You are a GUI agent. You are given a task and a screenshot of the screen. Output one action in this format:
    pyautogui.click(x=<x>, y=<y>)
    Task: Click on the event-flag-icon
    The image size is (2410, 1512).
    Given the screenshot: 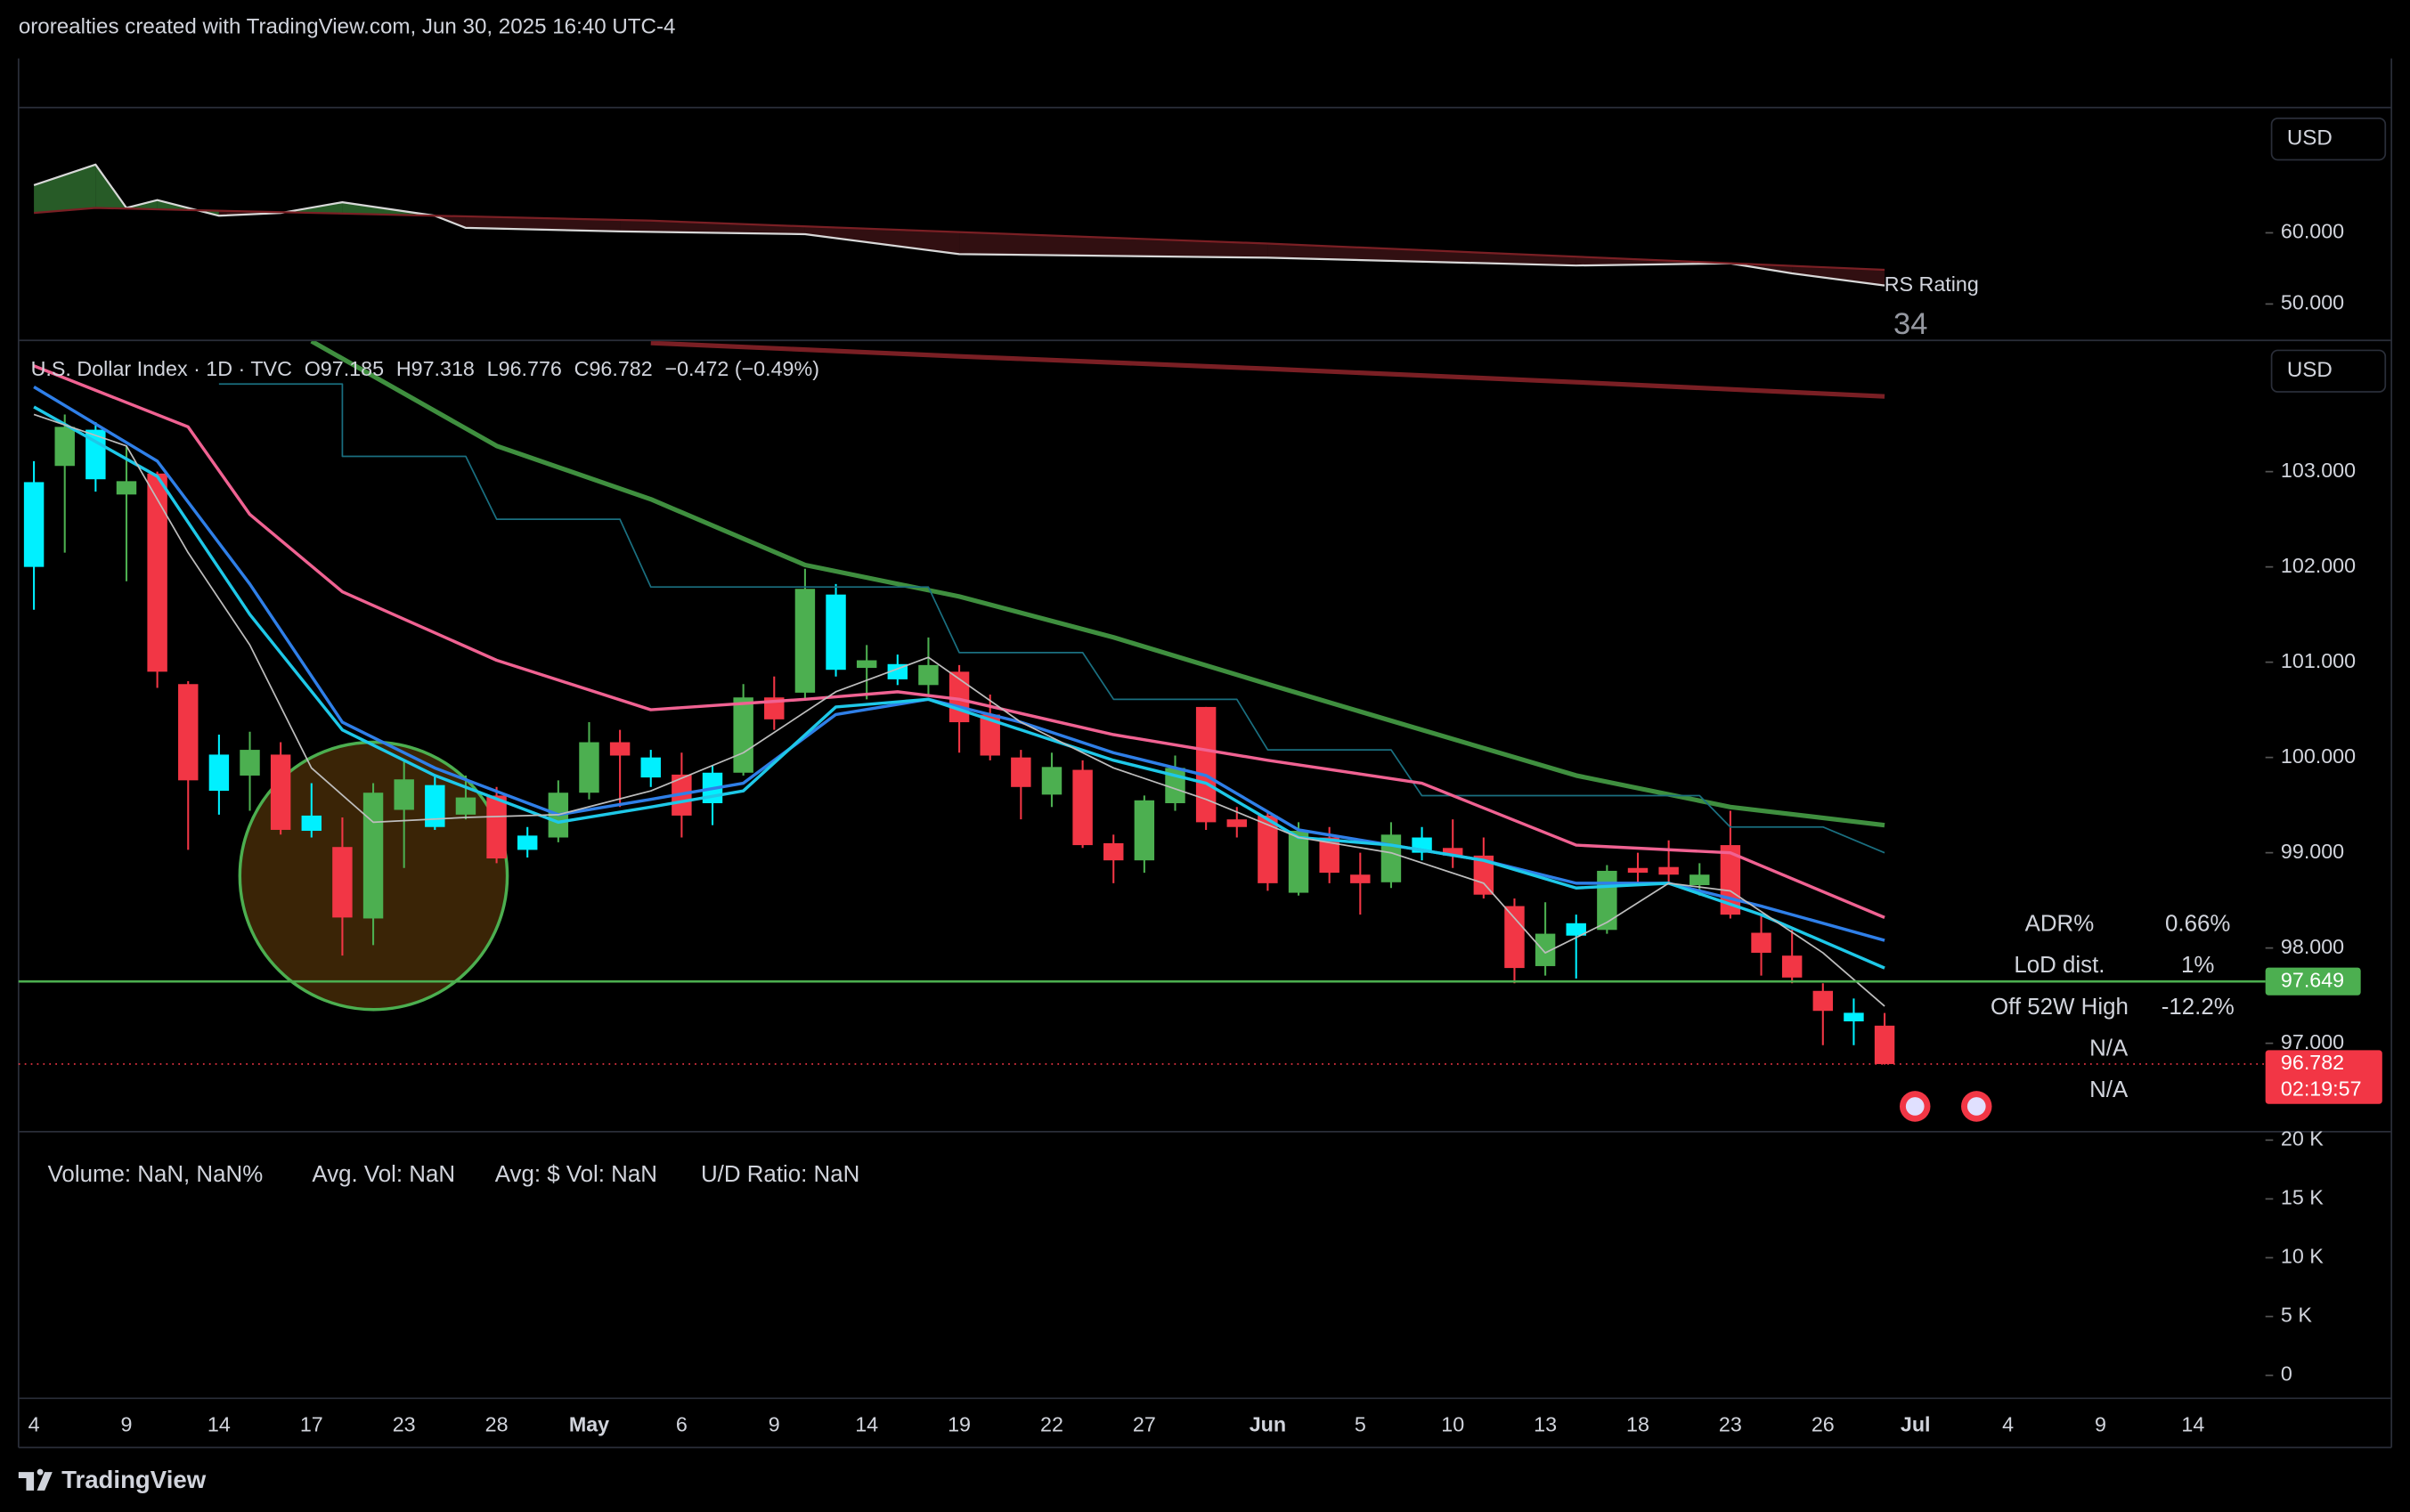 What is the action you would take?
    pyautogui.click(x=1915, y=1106)
    